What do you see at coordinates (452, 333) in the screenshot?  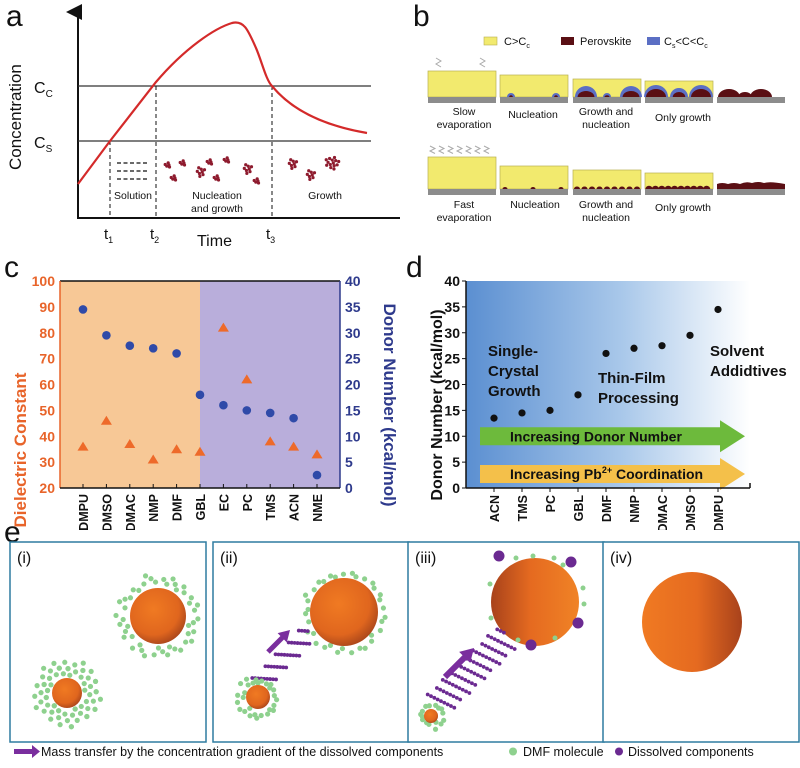 I see `d-ytick-label: 30` at bounding box center [452, 333].